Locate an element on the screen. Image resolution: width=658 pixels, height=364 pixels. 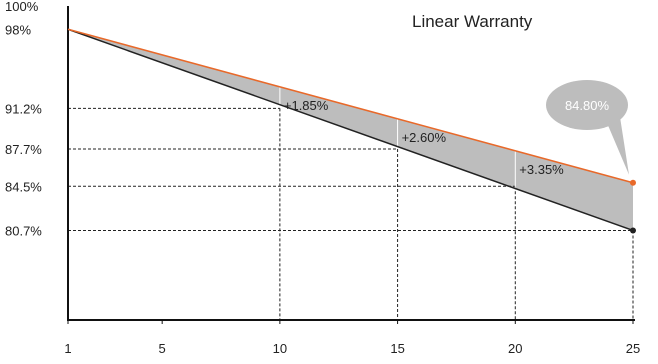
x-tick-label: 25 is located at coordinates (633, 348).